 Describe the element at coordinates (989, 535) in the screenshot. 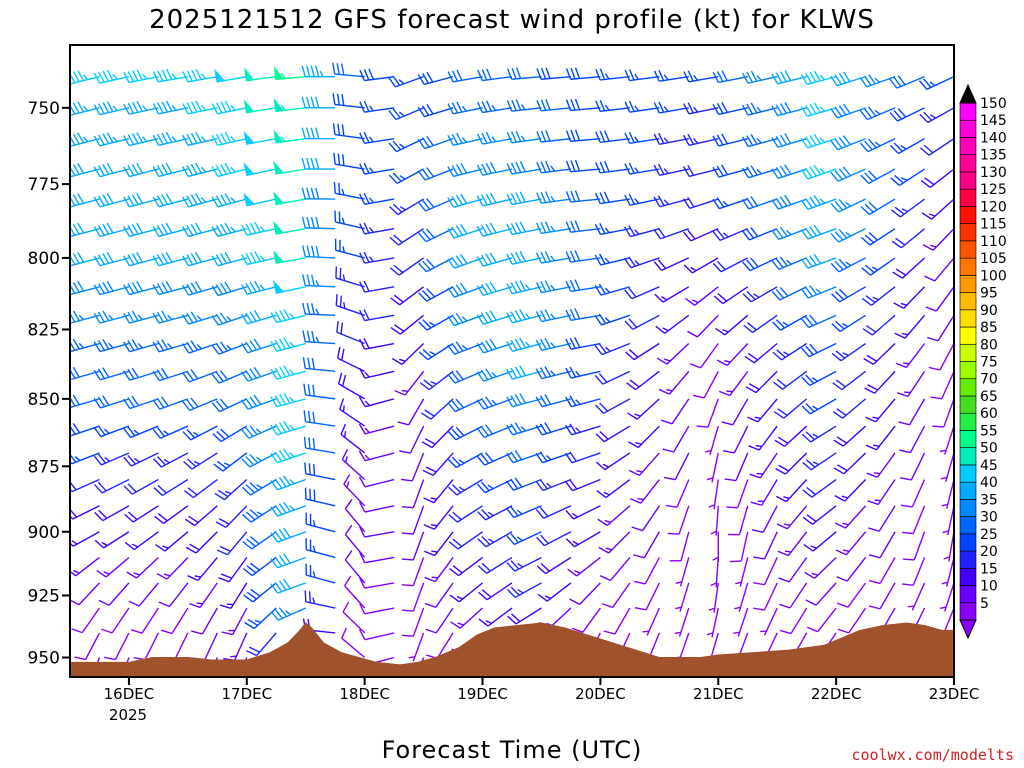

I see `colorbar-label: 25` at that location.